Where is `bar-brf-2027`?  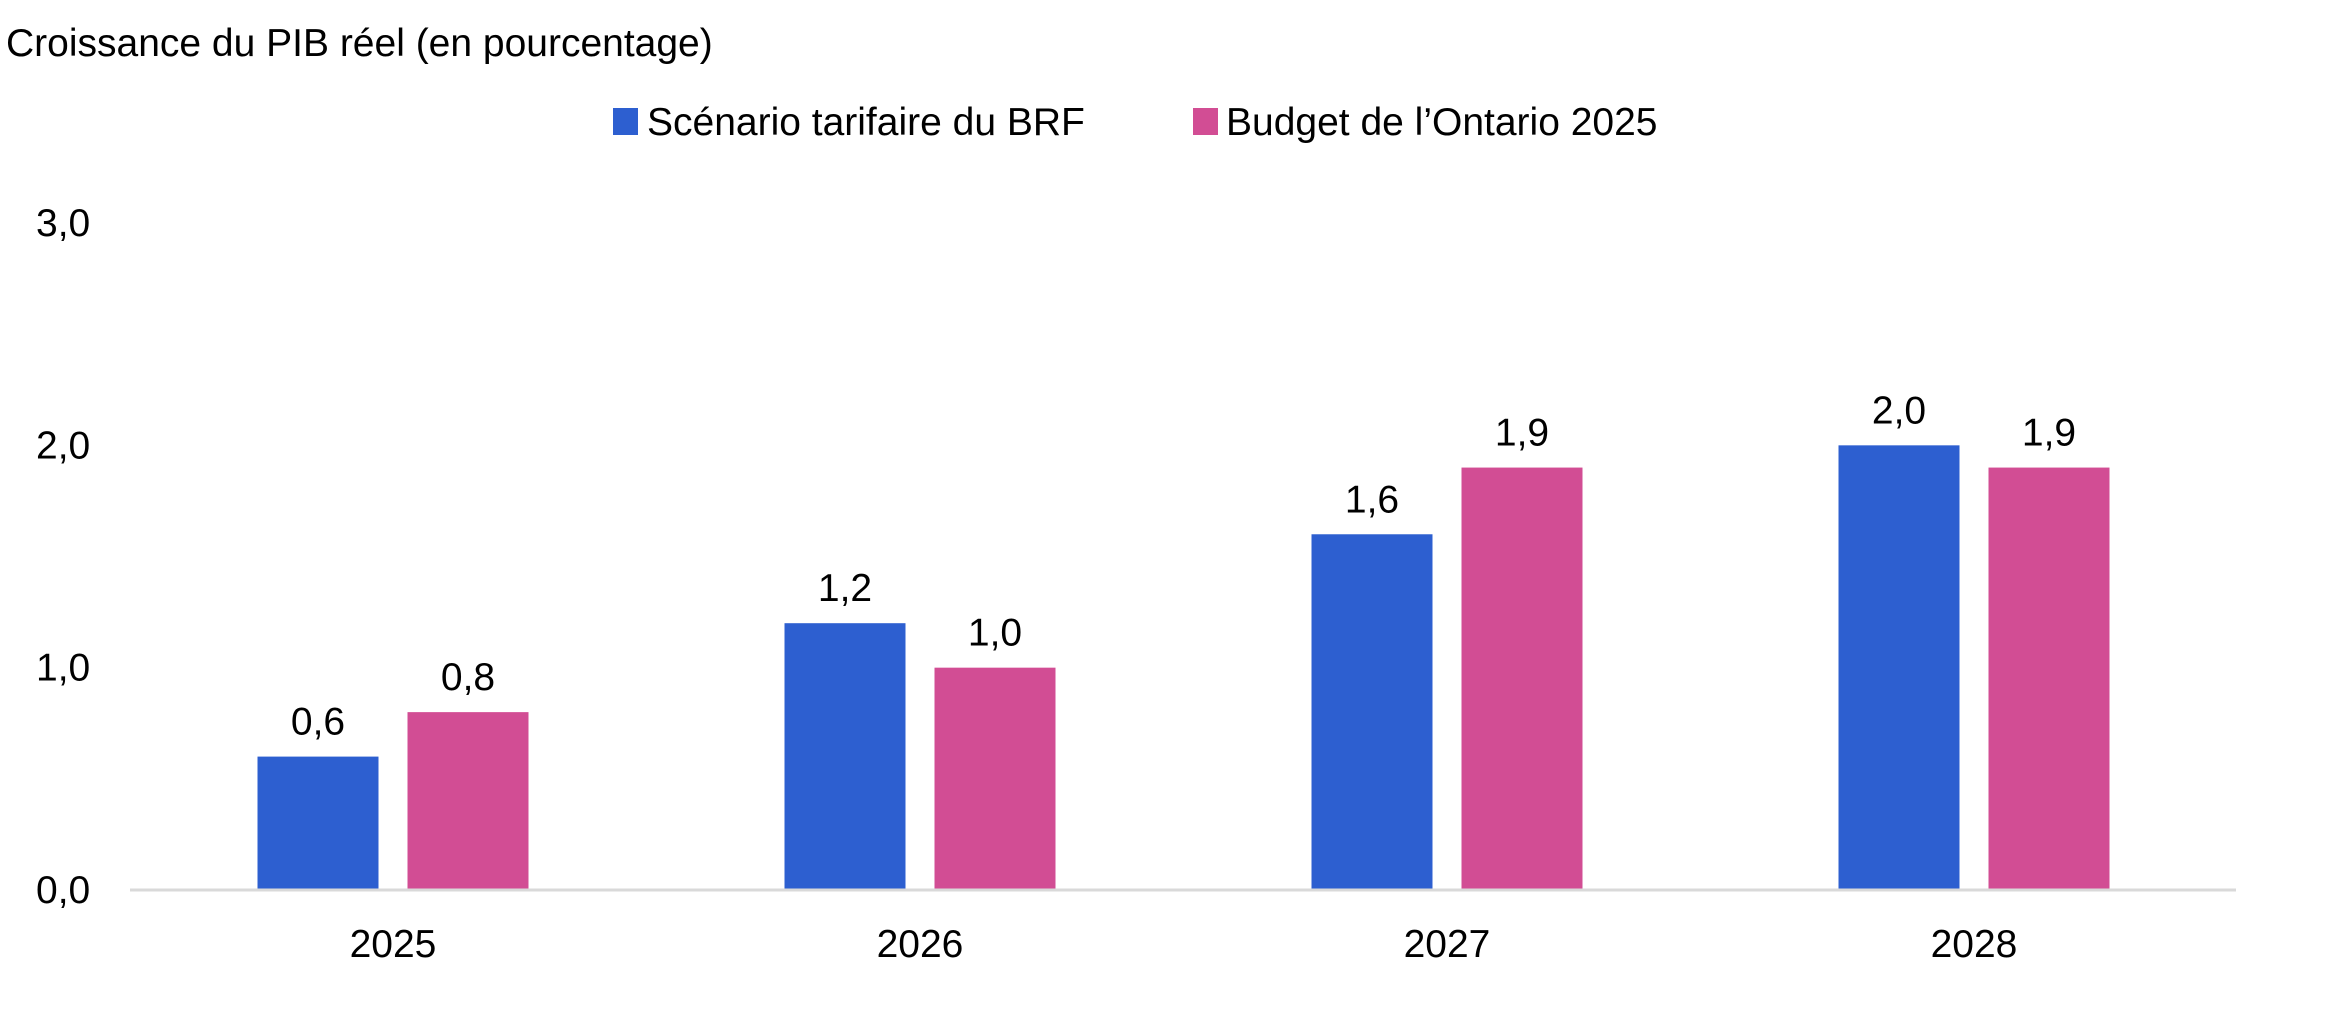
bar-brf-2027 is located at coordinates (1372, 712).